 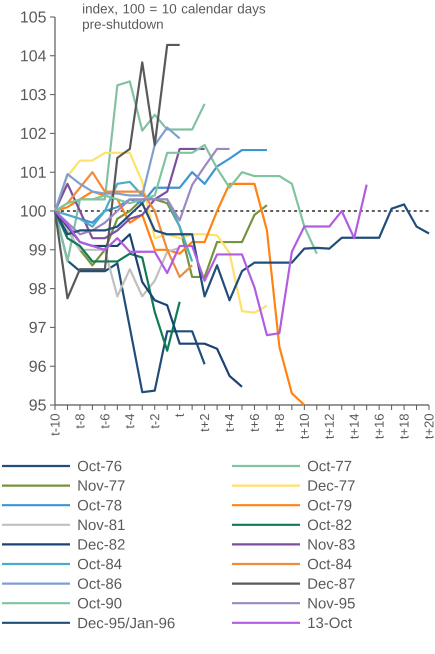 I want to click on x-tick-label: t+18, so click(x=404, y=426).